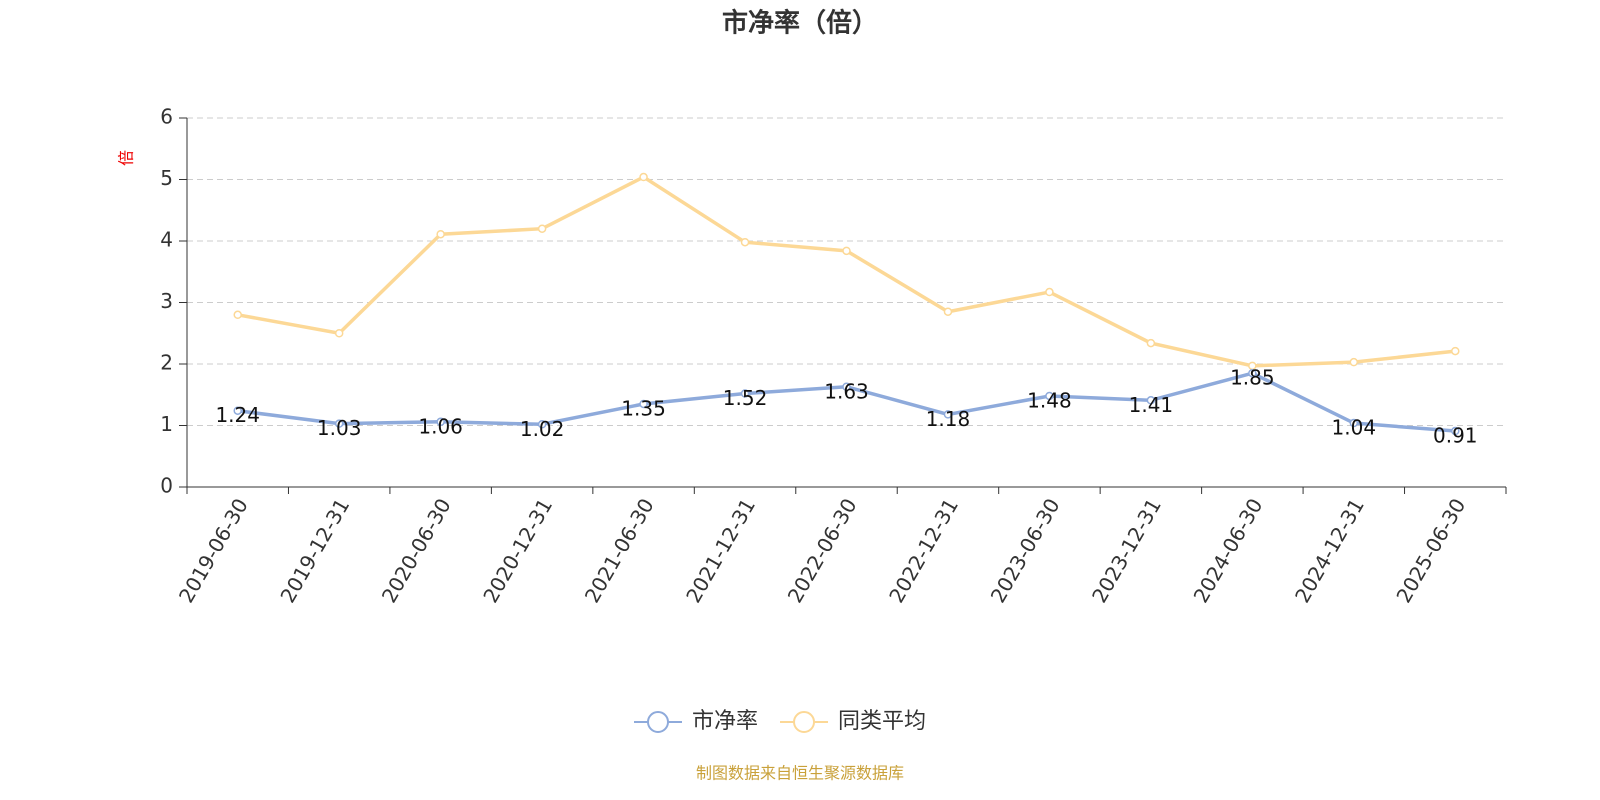 The image size is (1600, 800). What do you see at coordinates (800, 773) in the screenshot?
I see `source-note: 制图数据来自恒生聚源数据库` at bounding box center [800, 773].